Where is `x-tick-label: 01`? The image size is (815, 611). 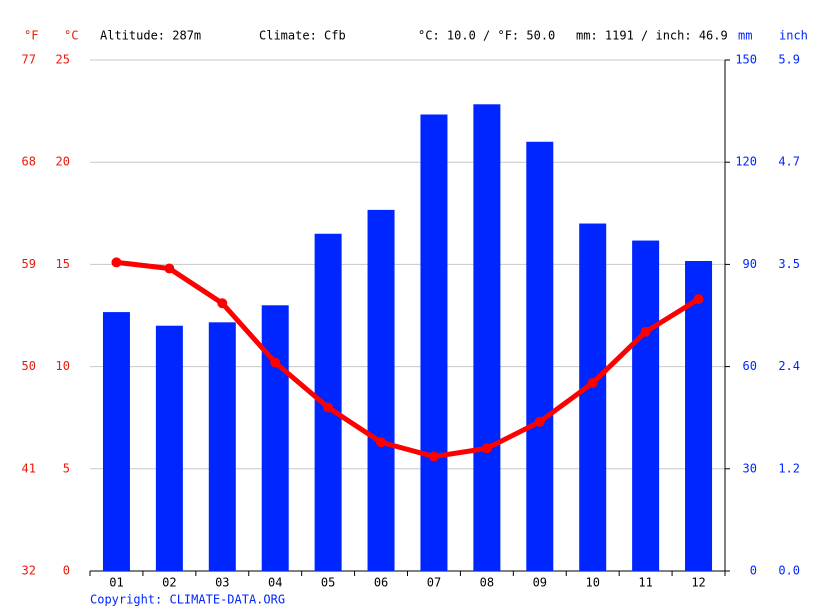 x-tick-label: 01 is located at coordinates (116, 583).